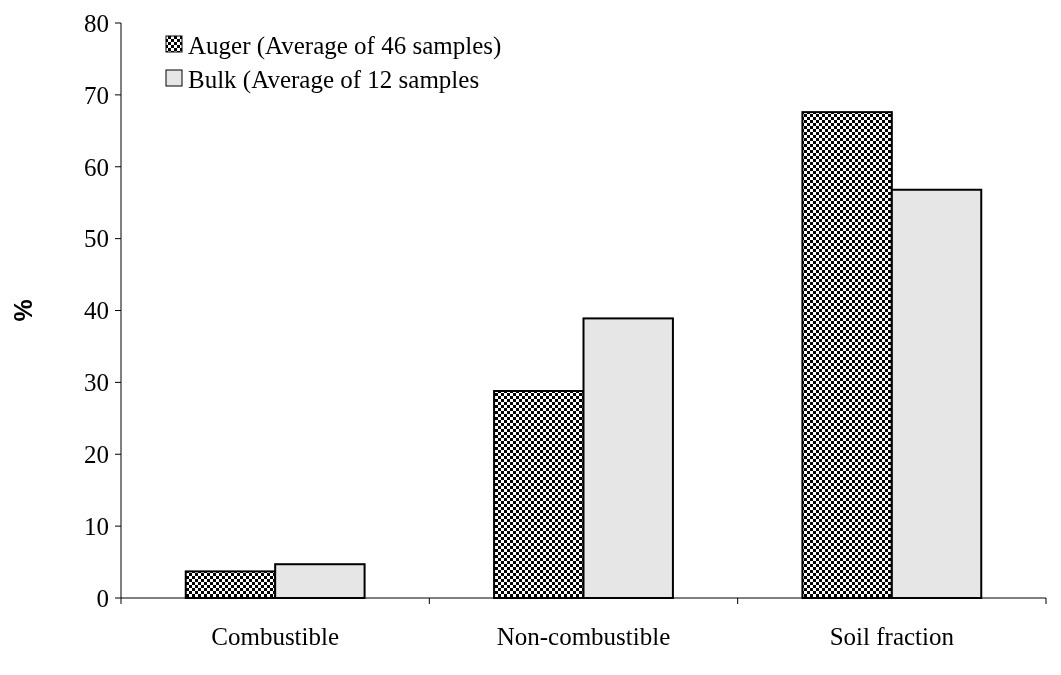 The width and height of the screenshot is (1061, 675). What do you see at coordinates (102, 598) in the screenshot?
I see `y-tick-label: 0` at bounding box center [102, 598].